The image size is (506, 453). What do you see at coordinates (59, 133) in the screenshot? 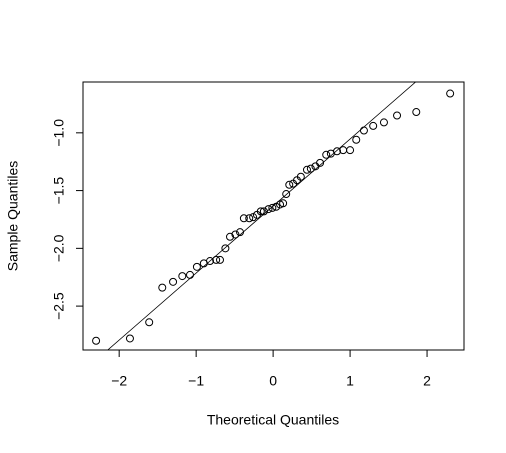
I see `y-tick-label: −1.0` at bounding box center [59, 133].